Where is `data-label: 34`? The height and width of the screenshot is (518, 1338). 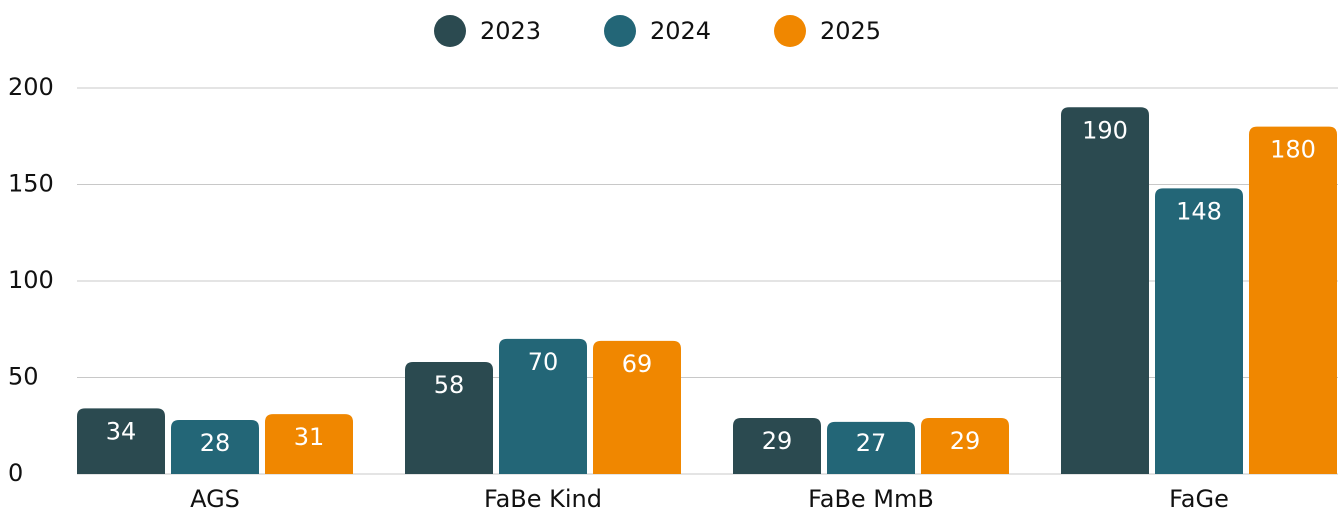
data-label: 34 is located at coordinates (121, 431).